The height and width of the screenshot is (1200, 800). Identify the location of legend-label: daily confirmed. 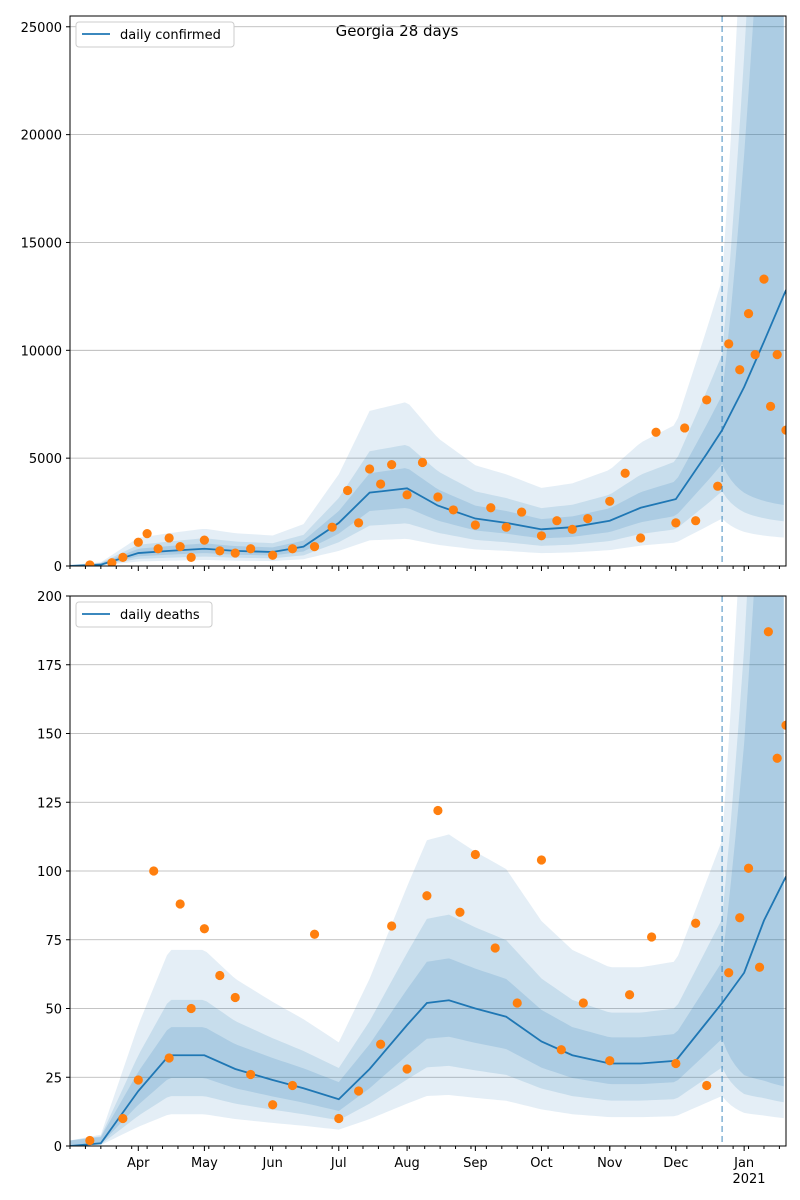
(170, 35).